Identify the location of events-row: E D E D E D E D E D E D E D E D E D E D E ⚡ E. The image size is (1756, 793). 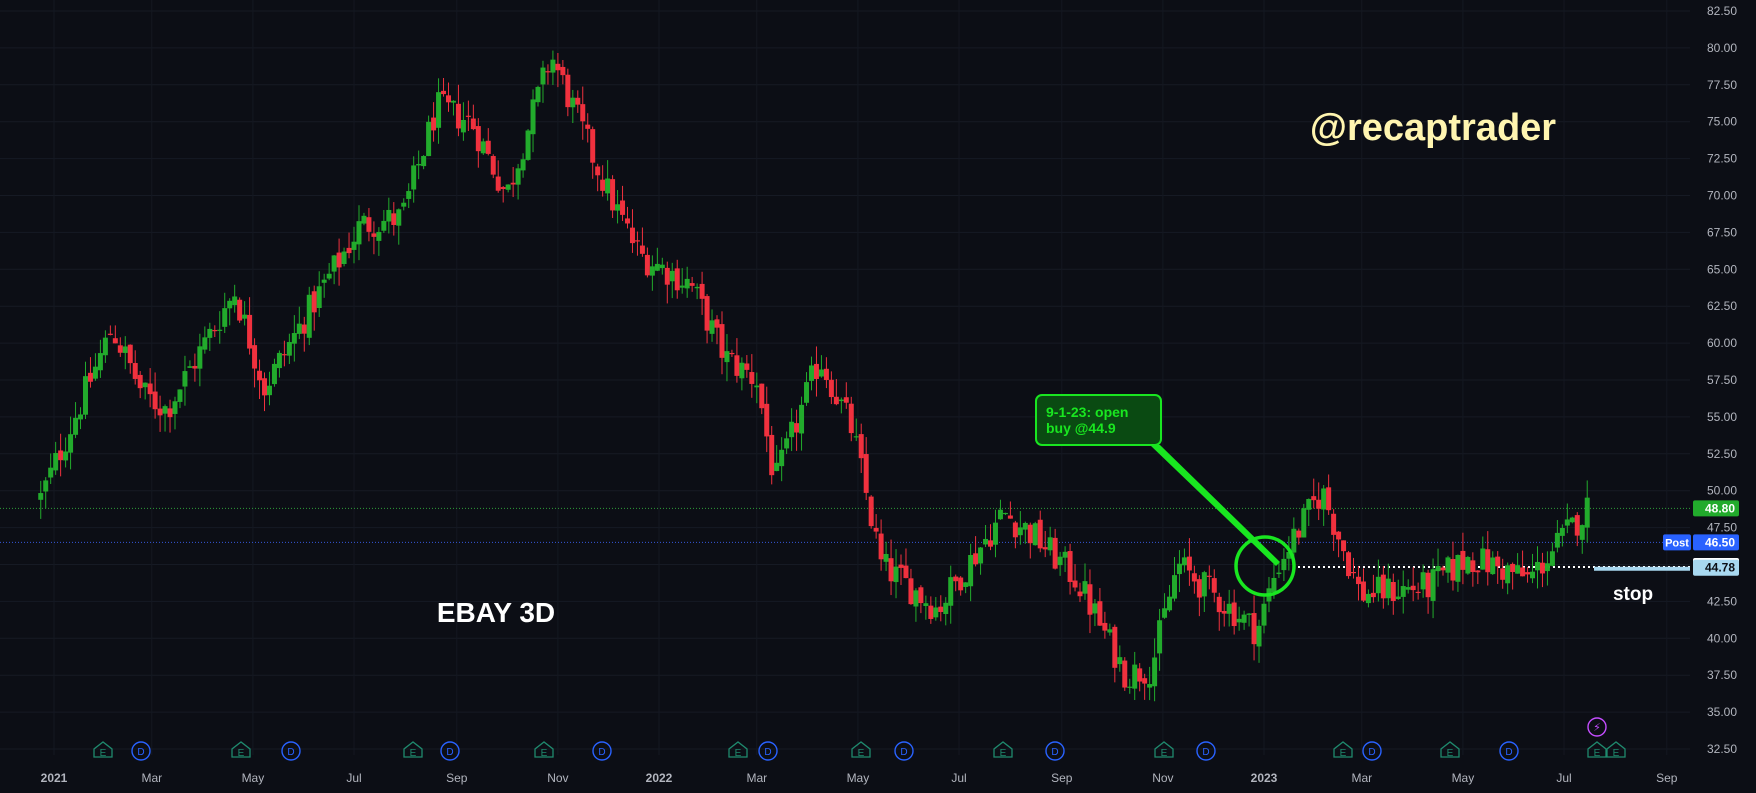
(859, 739).